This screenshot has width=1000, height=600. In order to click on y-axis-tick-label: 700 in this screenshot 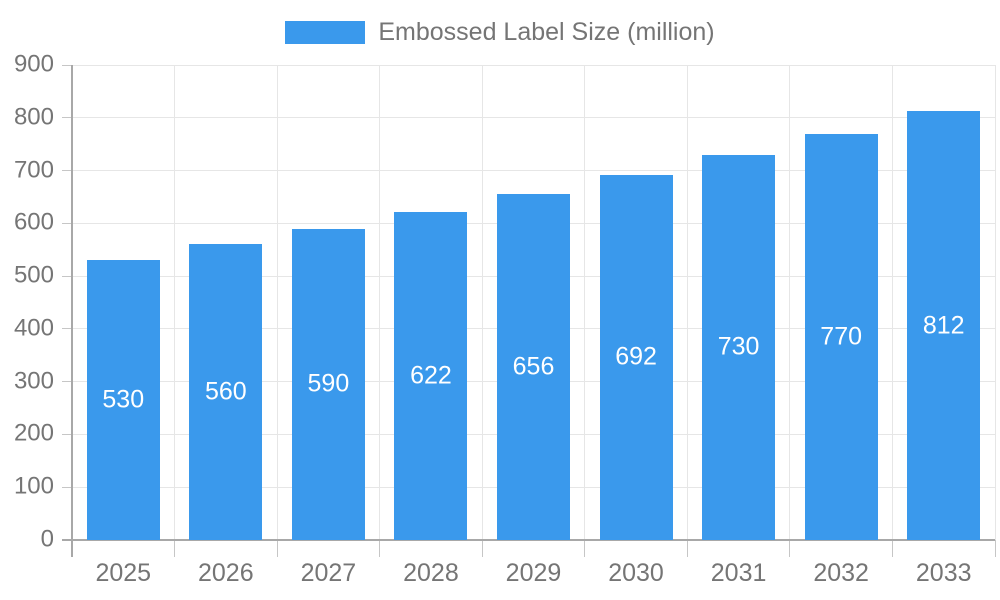, I will do `click(33, 169)`.